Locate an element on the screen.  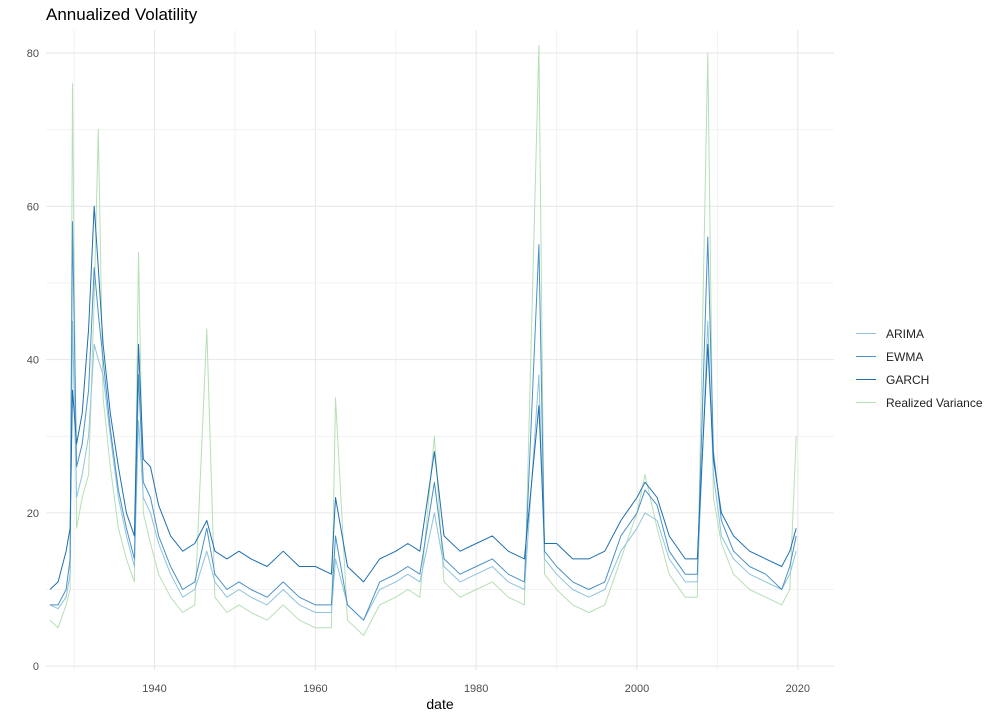
x-tick-label: 2000 is located at coordinates (637, 689).